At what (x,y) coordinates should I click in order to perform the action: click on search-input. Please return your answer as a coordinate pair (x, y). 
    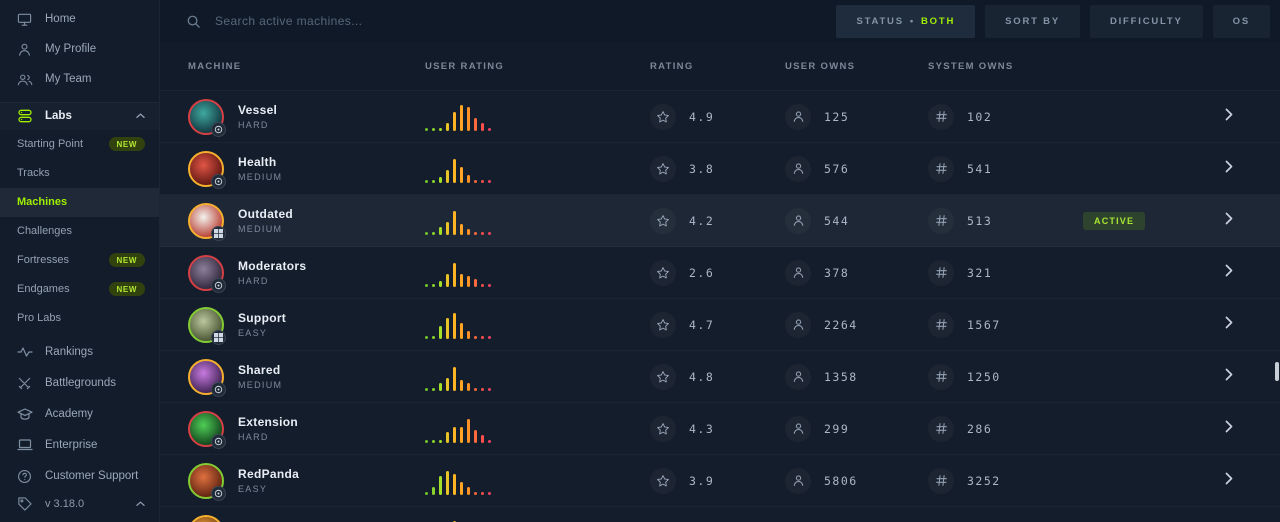
    Looking at the image, I should click on (365, 21).